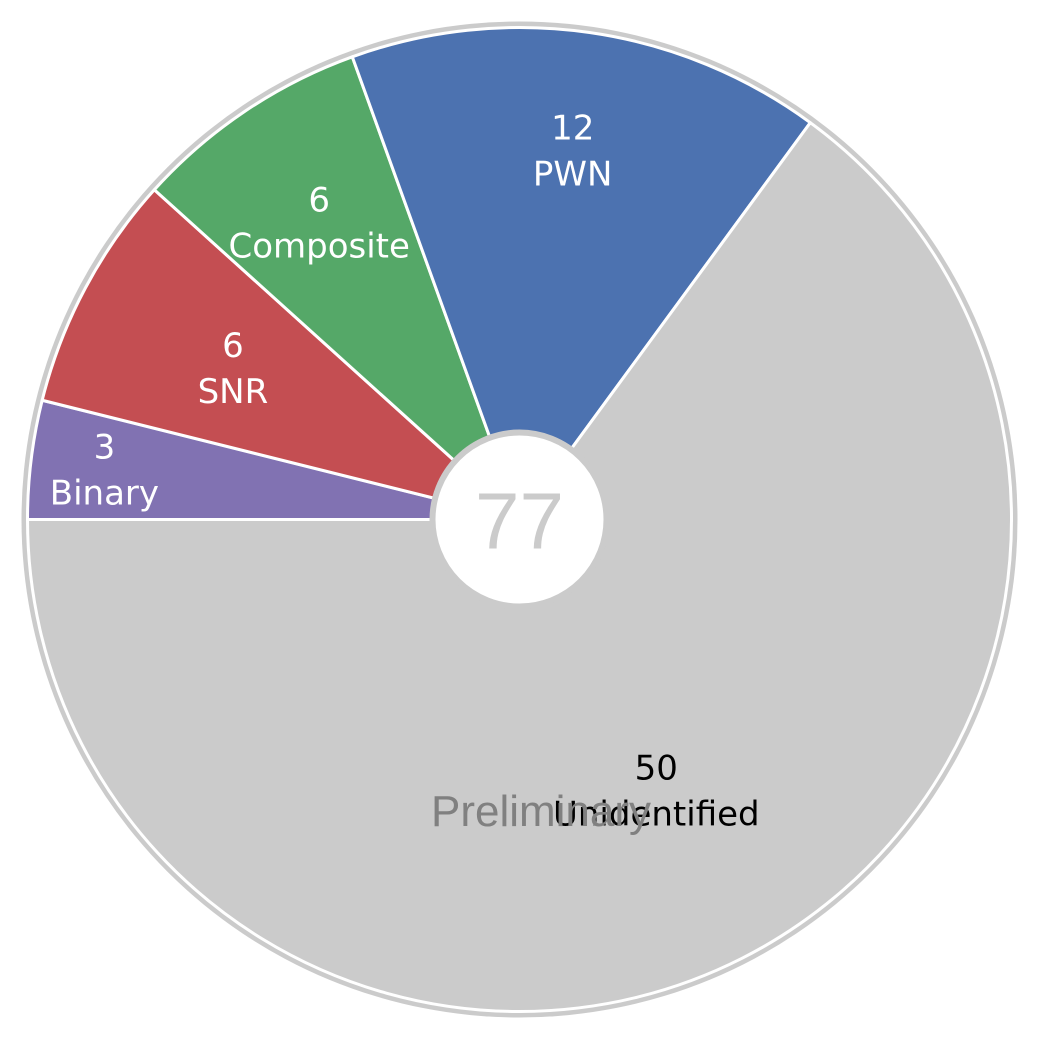  I want to click on total-count-label: 77, so click(519, 521).